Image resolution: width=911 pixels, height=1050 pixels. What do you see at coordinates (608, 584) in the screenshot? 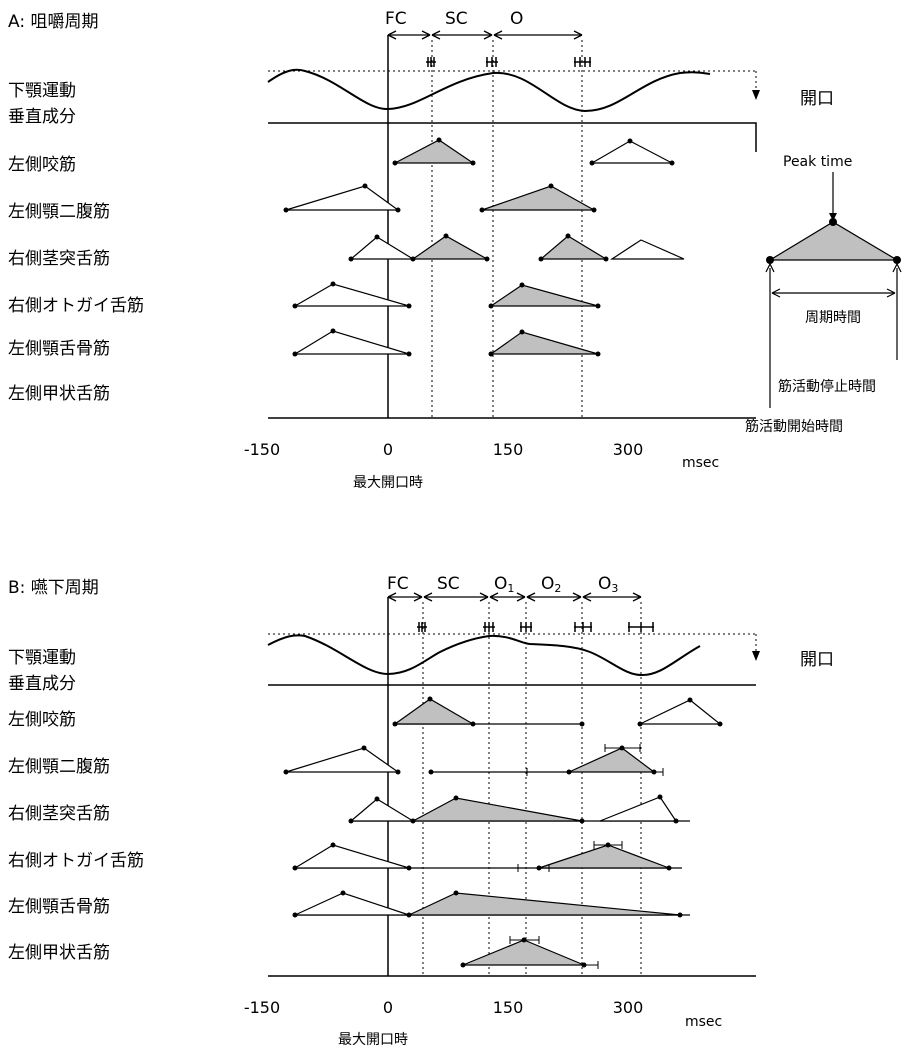
I see `phase-label-o3: O3` at bounding box center [608, 584].